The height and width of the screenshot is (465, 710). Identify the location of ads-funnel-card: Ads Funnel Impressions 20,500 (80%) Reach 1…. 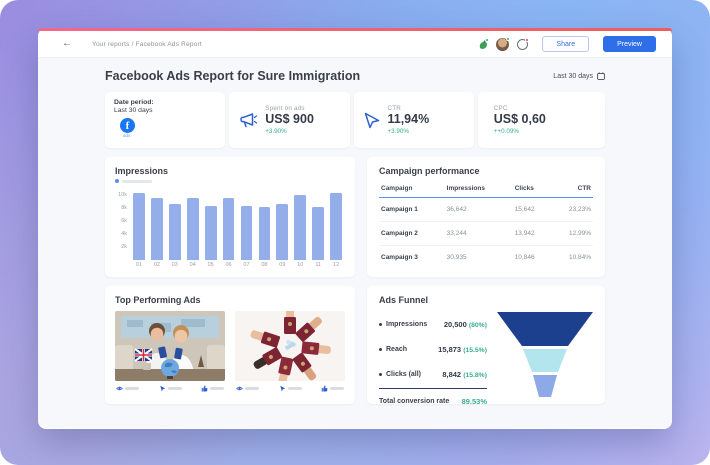
(486, 346).